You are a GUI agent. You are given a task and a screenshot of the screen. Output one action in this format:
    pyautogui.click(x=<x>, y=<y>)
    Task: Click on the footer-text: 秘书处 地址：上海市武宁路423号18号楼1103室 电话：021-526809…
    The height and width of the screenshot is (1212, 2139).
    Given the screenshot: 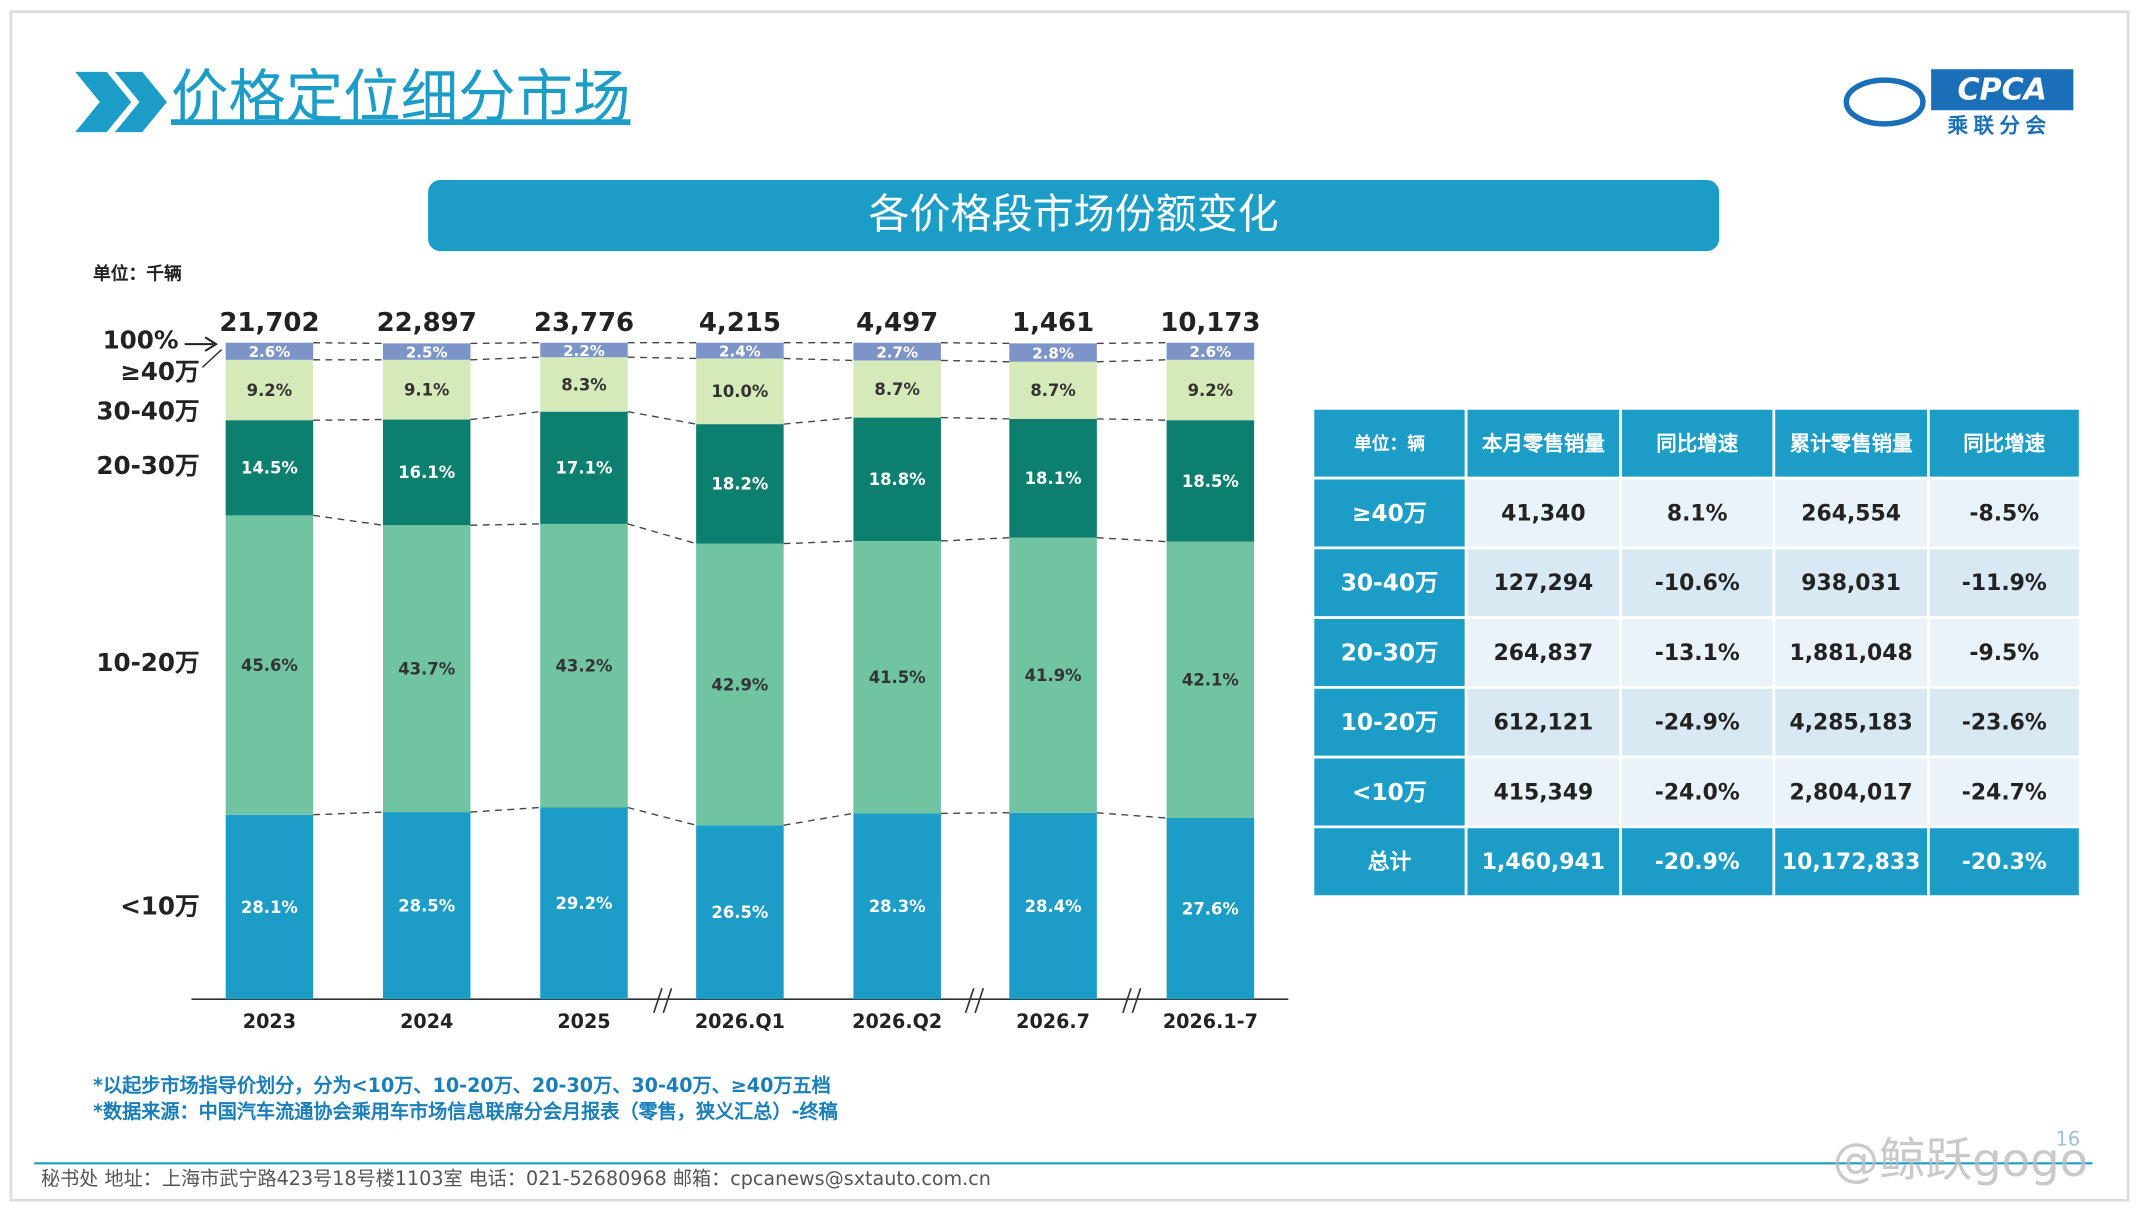 What is the action you would take?
    pyautogui.click(x=516, y=1178)
    